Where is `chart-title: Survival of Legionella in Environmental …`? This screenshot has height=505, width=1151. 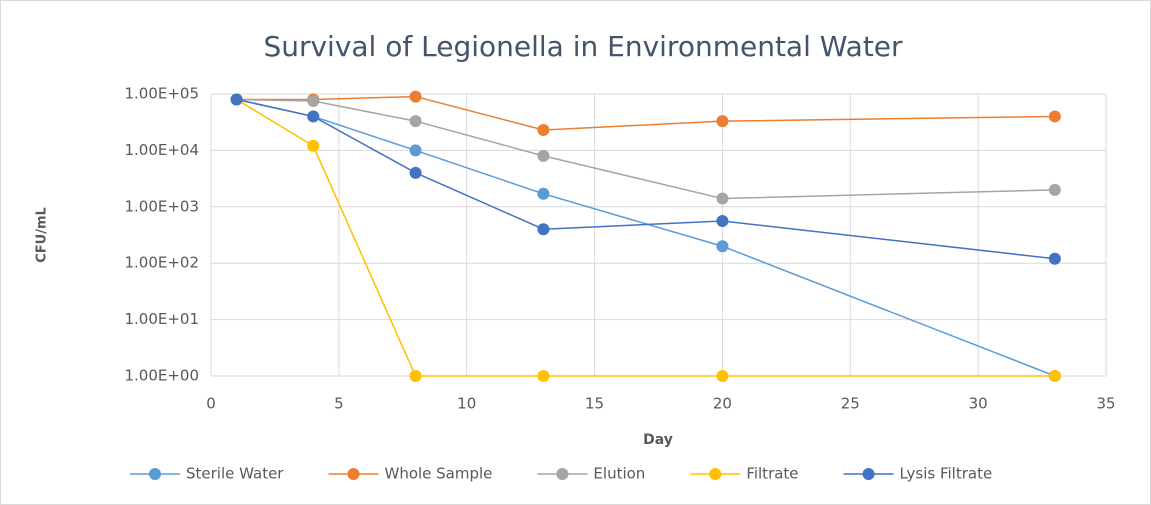 chart-title: Survival of Legionella in Environmental … is located at coordinates (583, 46).